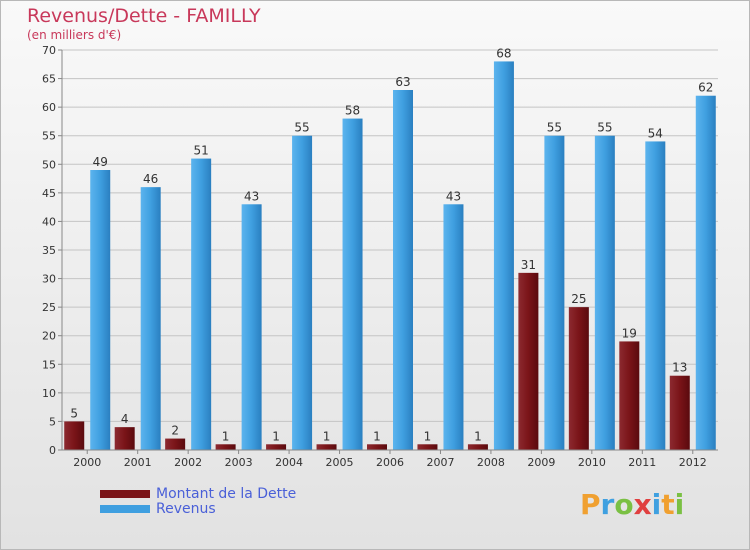  I want to click on data-label: 68, so click(503, 53).